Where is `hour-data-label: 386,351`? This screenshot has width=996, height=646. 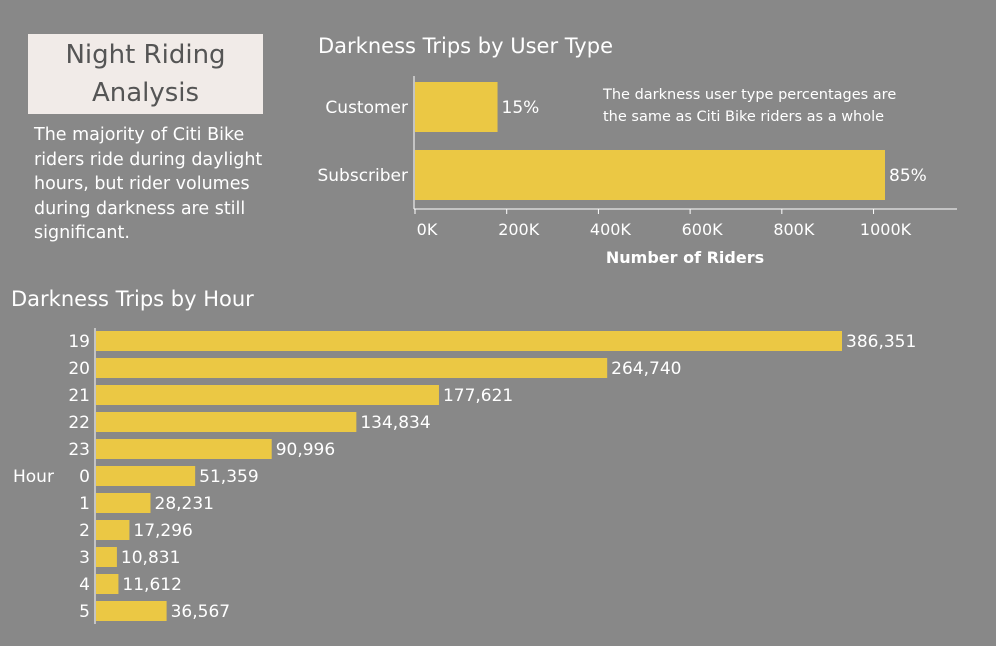
hour-data-label: 386,351 is located at coordinates (881, 342).